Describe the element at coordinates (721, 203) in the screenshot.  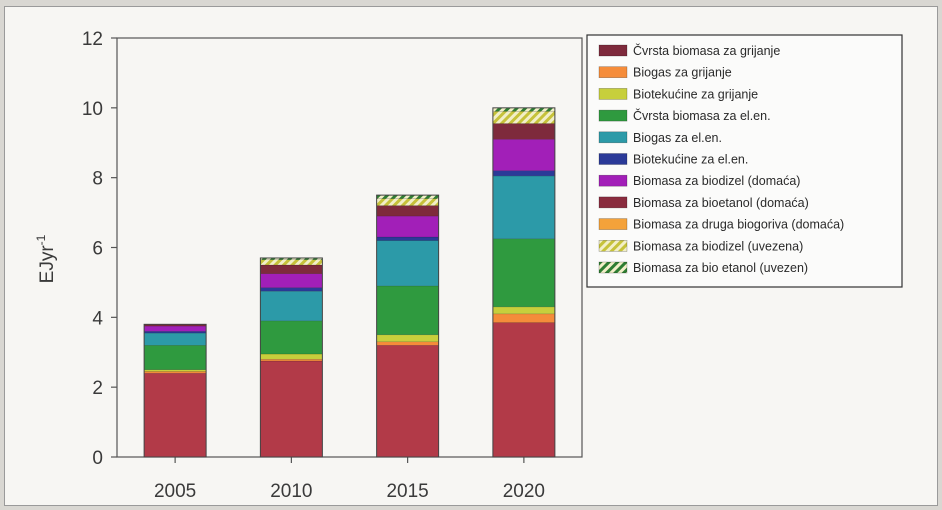
I see `legend-label: Biomasa za bioetanol (domaća)` at that location.